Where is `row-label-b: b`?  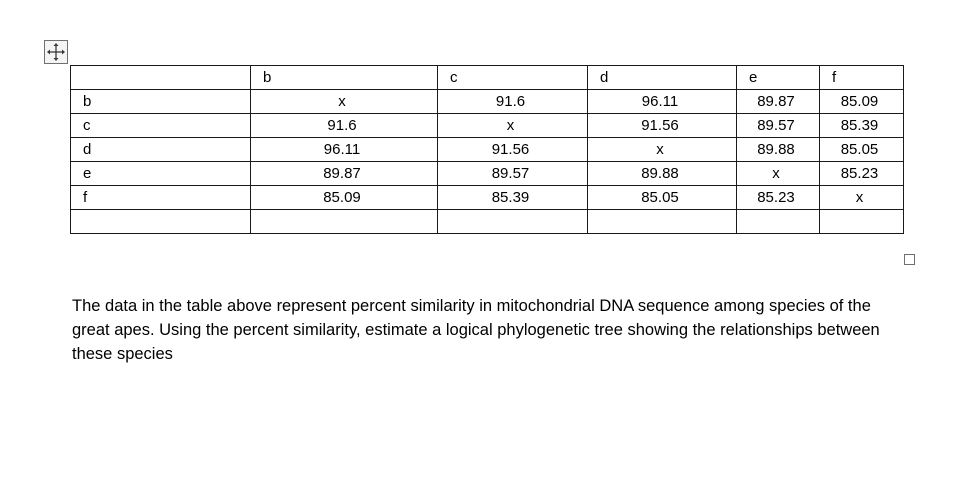
row-label-b: b is located at coordinates (160, 101).